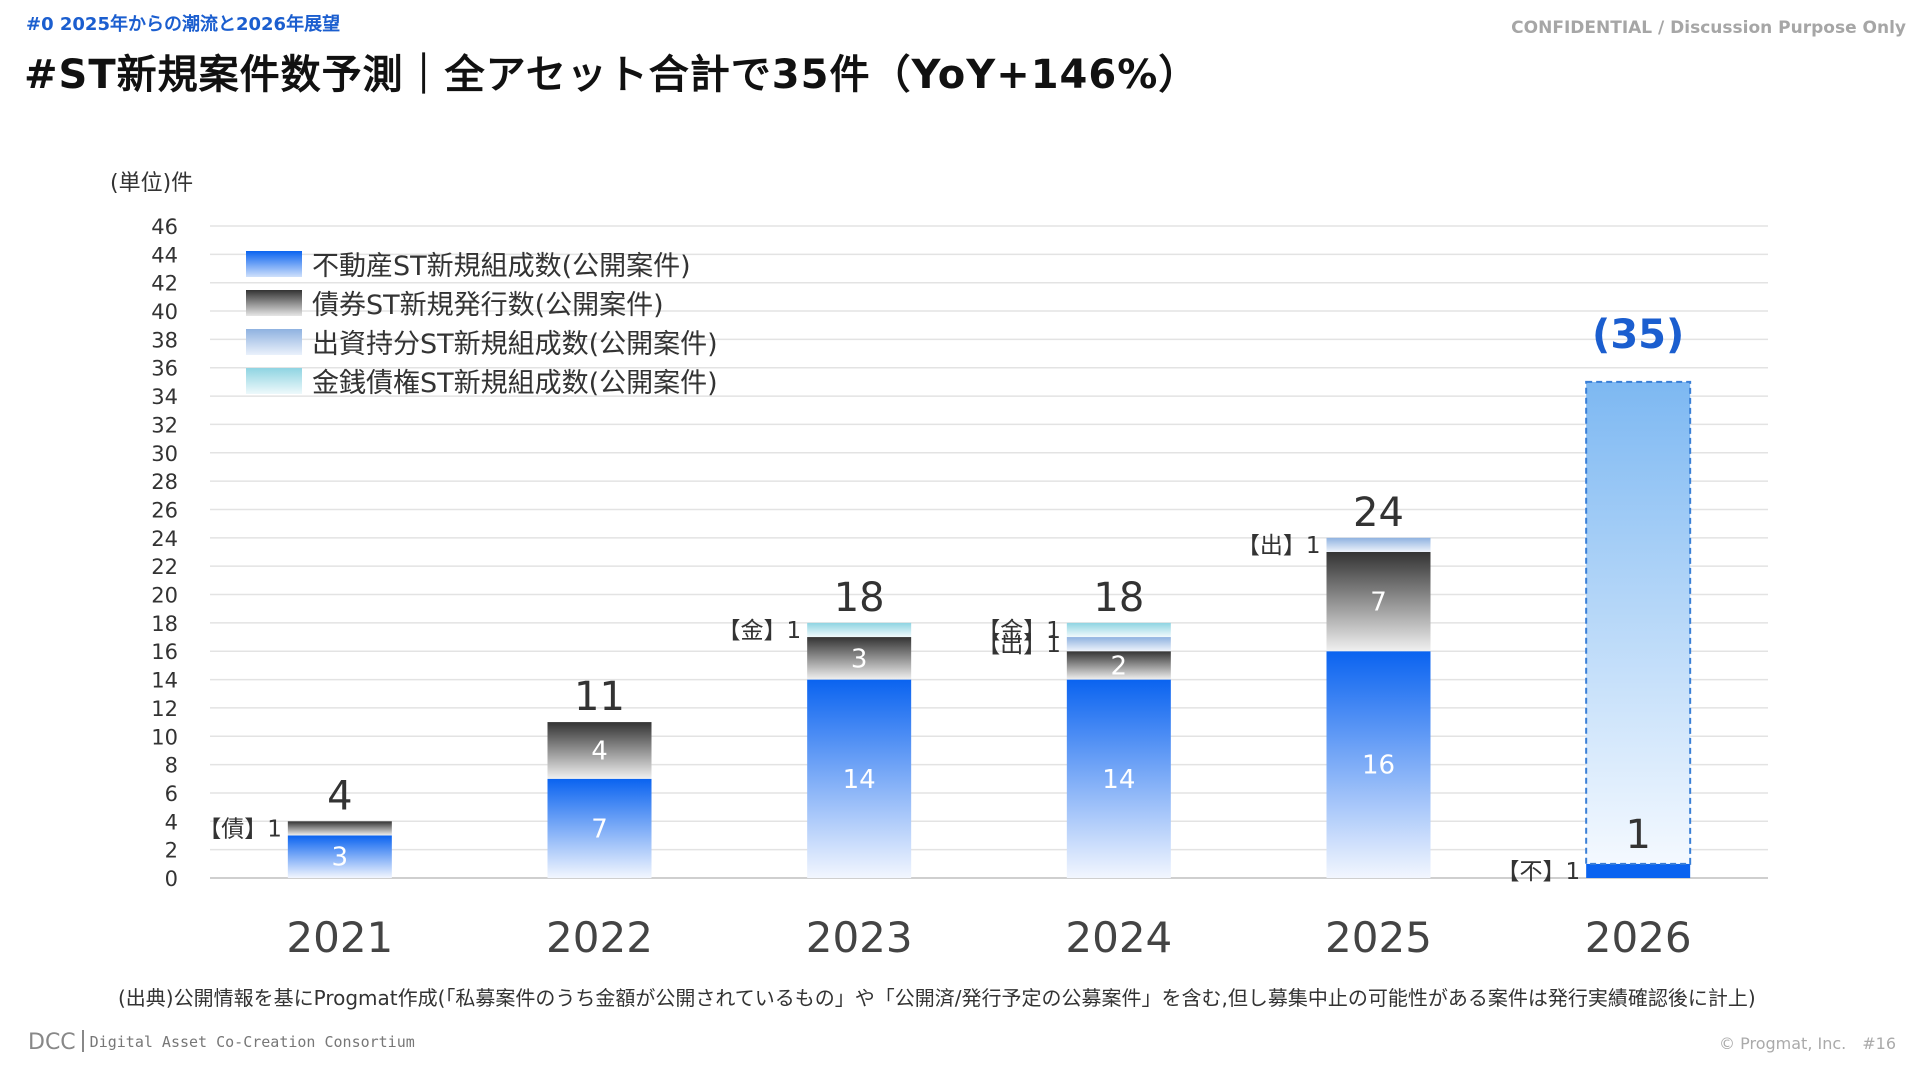  Describe the element at coordinates (599, 937) in the screenshot. I see `x-tick-label: 2022` at that location.